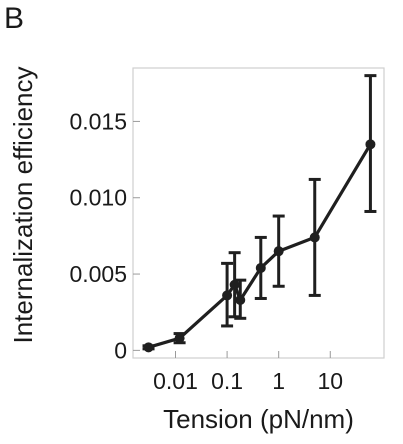  I want to click on x-tick-label: 10, so click(330, 381).